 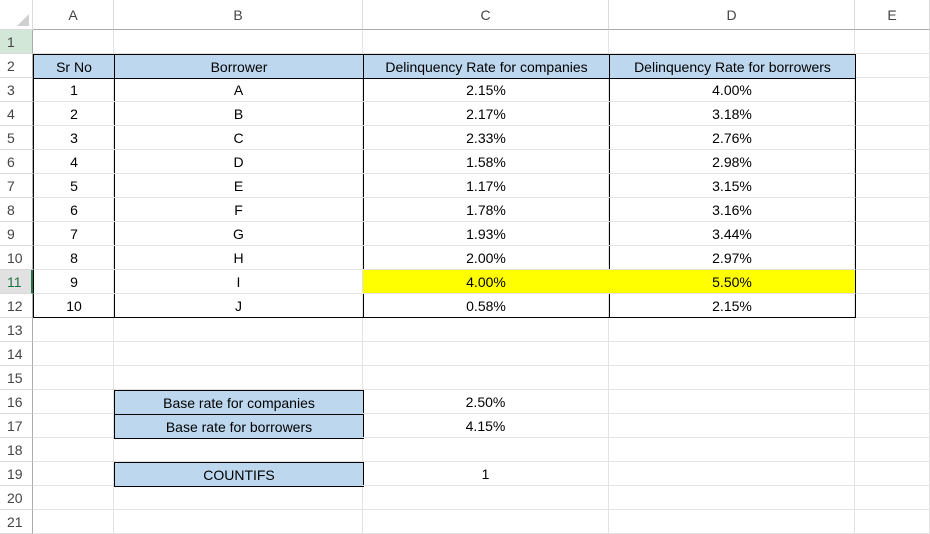 I want to click on row-header-3: 3, so click(x=16, y=90).